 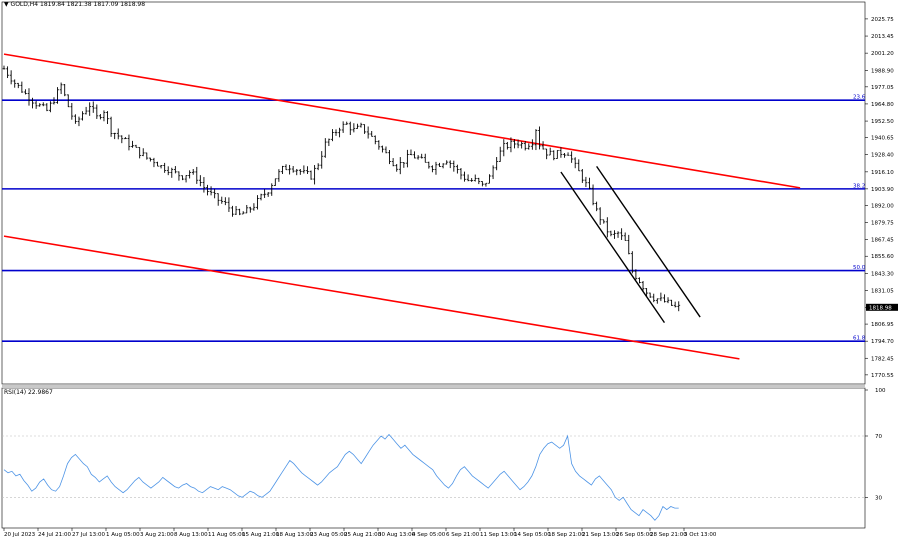 I want to click on time-tick-label: 3 Aug 21:00, so click(x=157, y=535).